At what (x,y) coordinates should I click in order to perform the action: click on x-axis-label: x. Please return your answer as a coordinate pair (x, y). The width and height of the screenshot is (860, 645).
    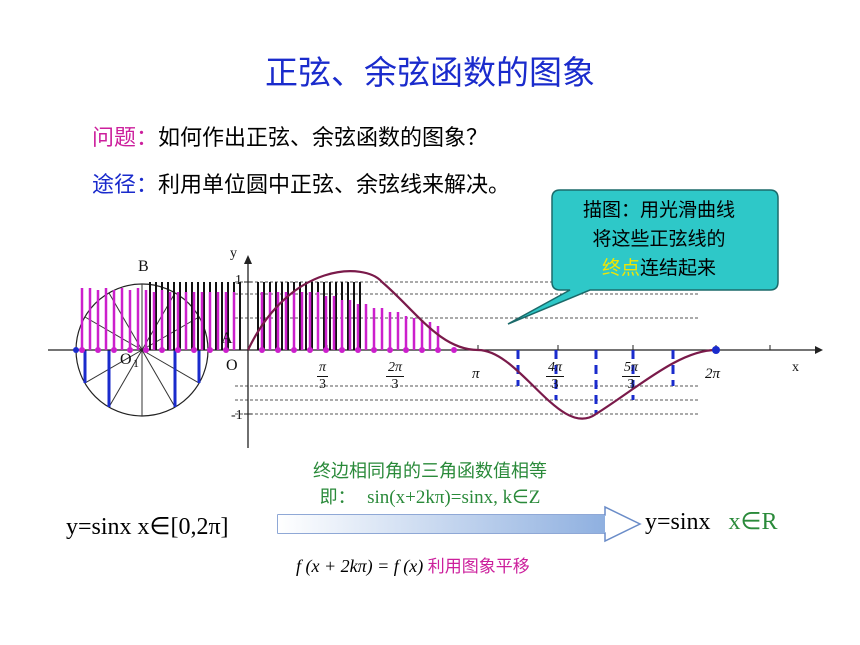
    Looking at the image, I should click on (795, 367).